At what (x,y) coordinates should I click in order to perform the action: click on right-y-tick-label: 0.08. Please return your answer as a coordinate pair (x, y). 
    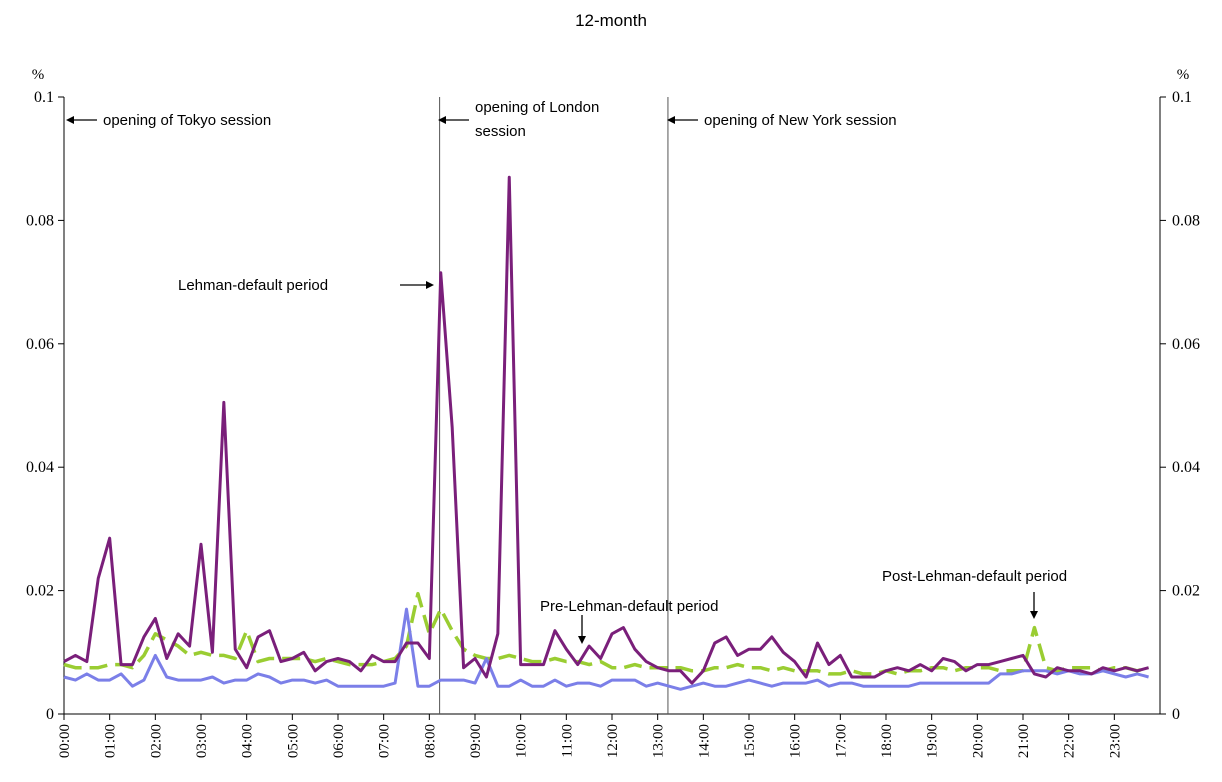
    Looking at the image, I should click on (1186, 220).